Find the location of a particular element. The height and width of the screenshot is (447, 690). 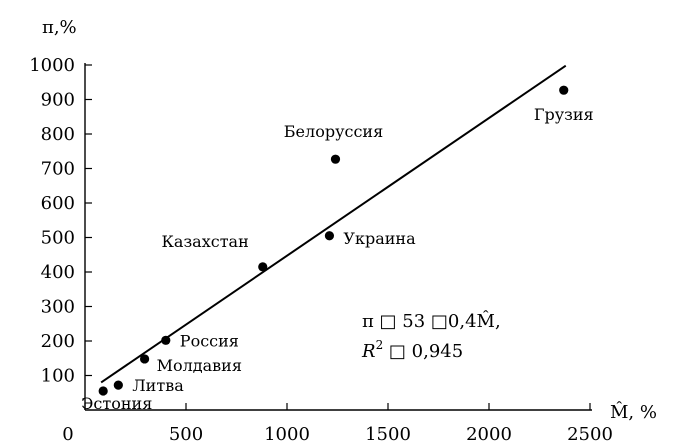

x-tick-label: 1500 is located at coordinates (388, 434).